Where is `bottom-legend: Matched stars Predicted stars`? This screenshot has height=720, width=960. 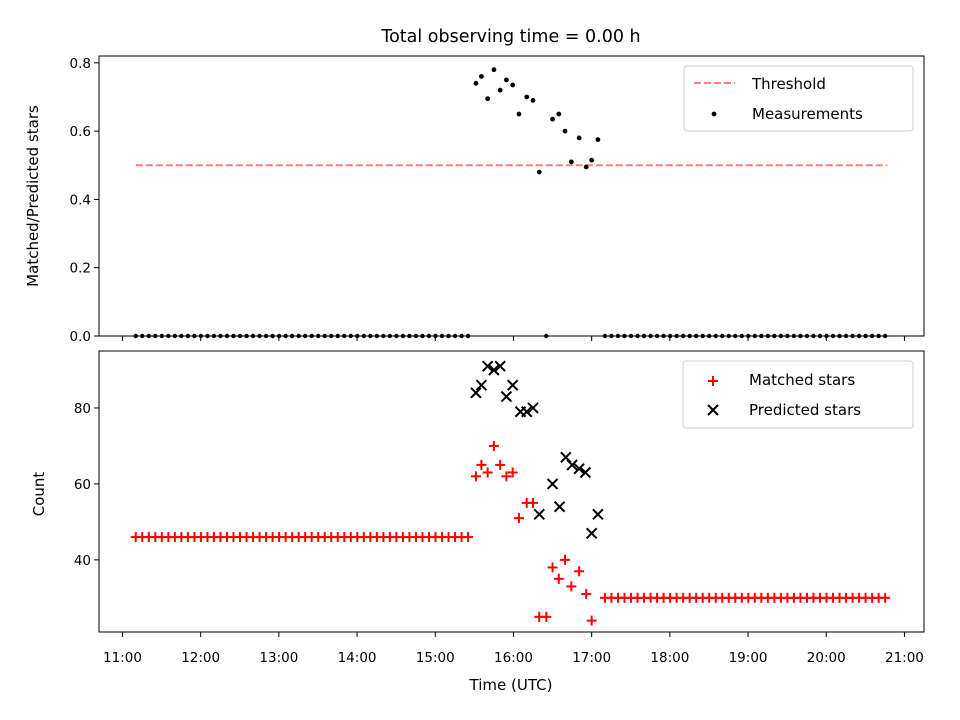
bottom-legend: Matched stars Predicted stars is located at coordinates (798, 394).